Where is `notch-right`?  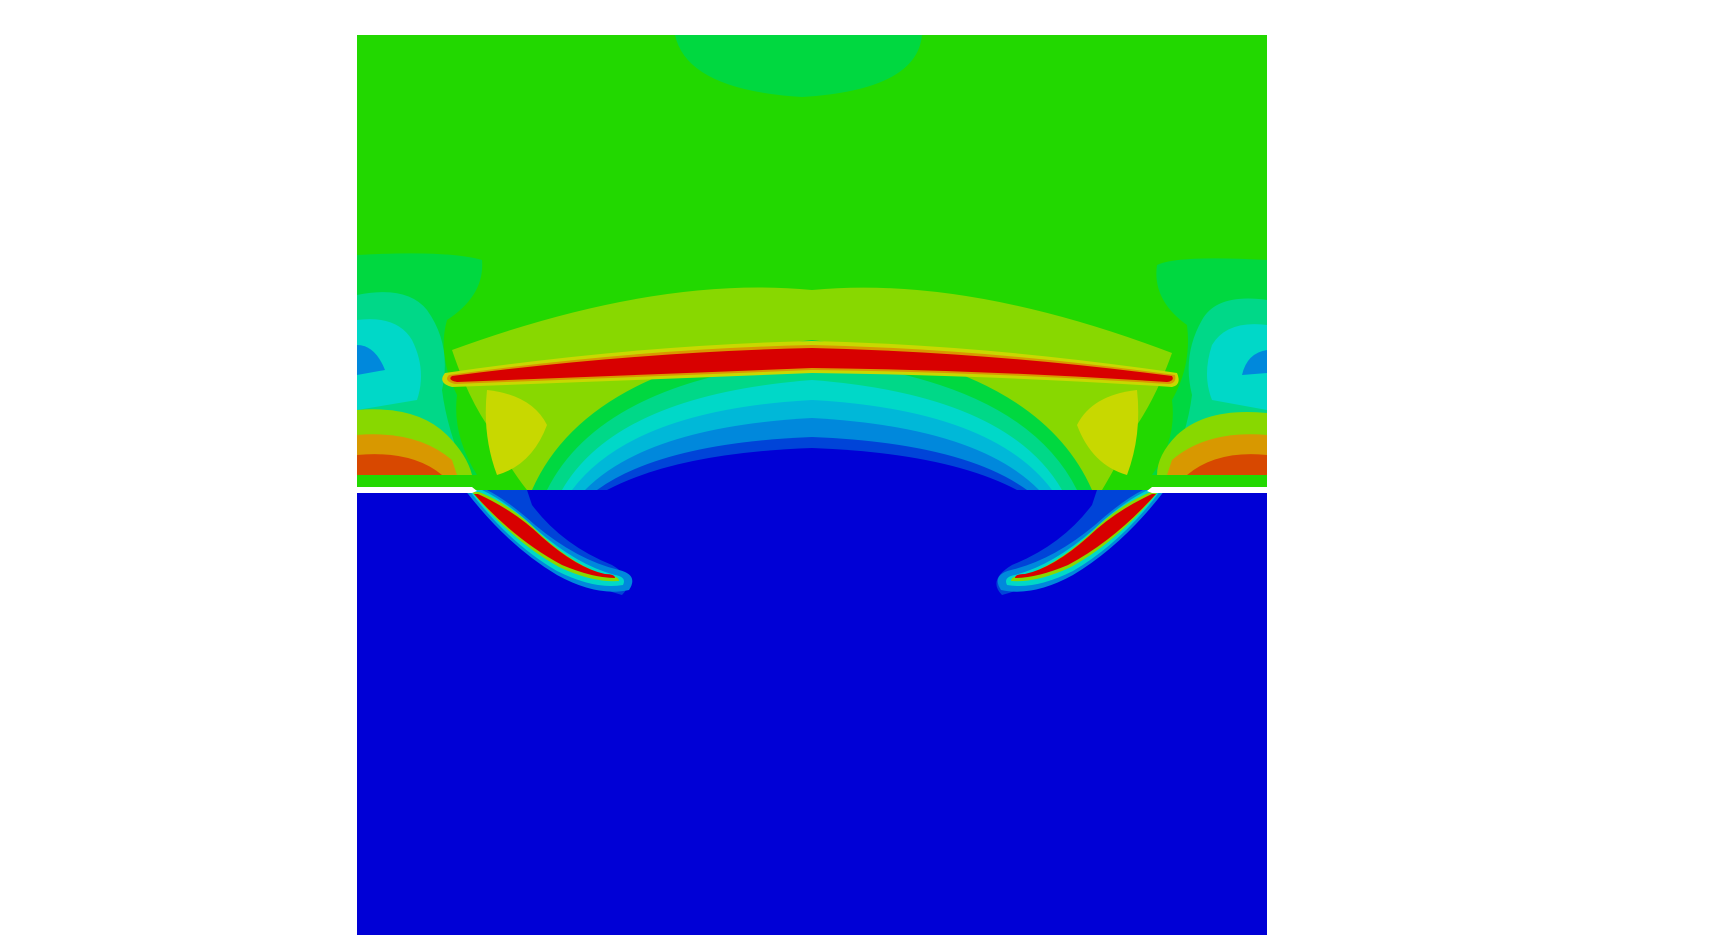 notch-right is located at coordinates (1207, 490).